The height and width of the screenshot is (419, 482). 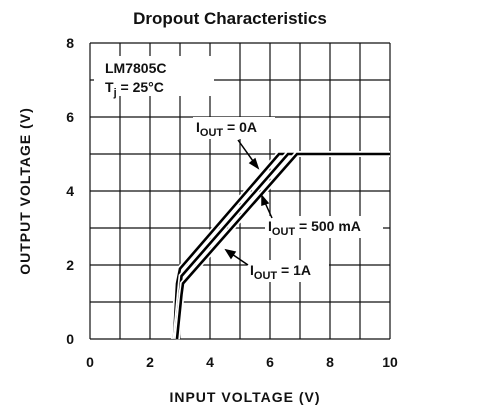 I want to click on condition-sub: j, so click(x=115, y=93).